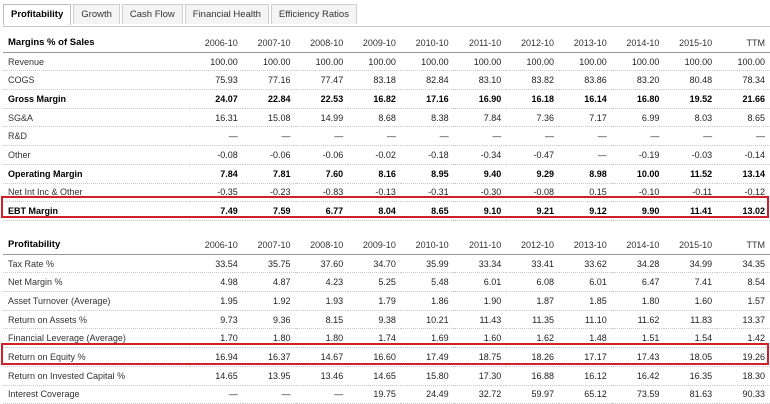 The height and width of the screenshot is (404, 770). Describe the element at coordinates (533, 155) in the screenshot. I see `table-cell: -0.47` at that location.